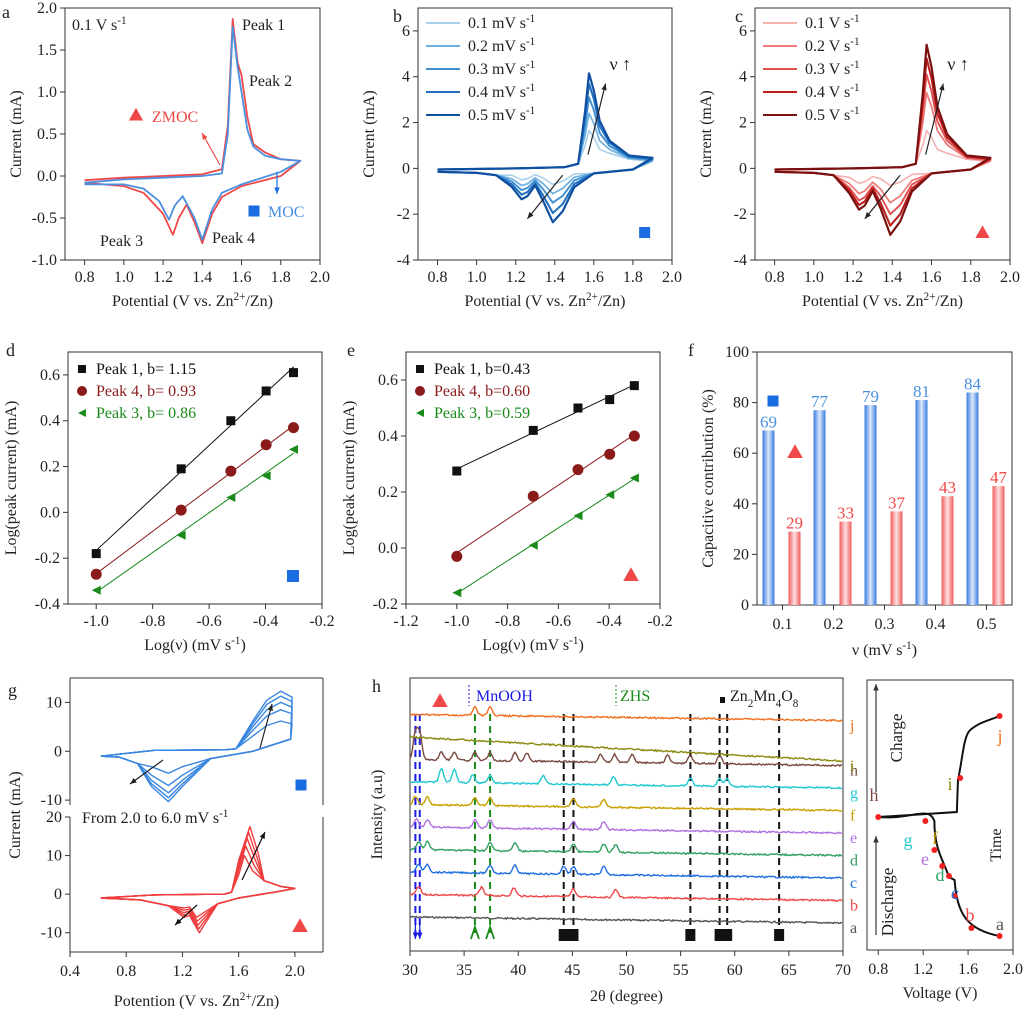 The image size is (1024, 1016). I want to click on x-tick-label: 1.8, so click(633, 277).